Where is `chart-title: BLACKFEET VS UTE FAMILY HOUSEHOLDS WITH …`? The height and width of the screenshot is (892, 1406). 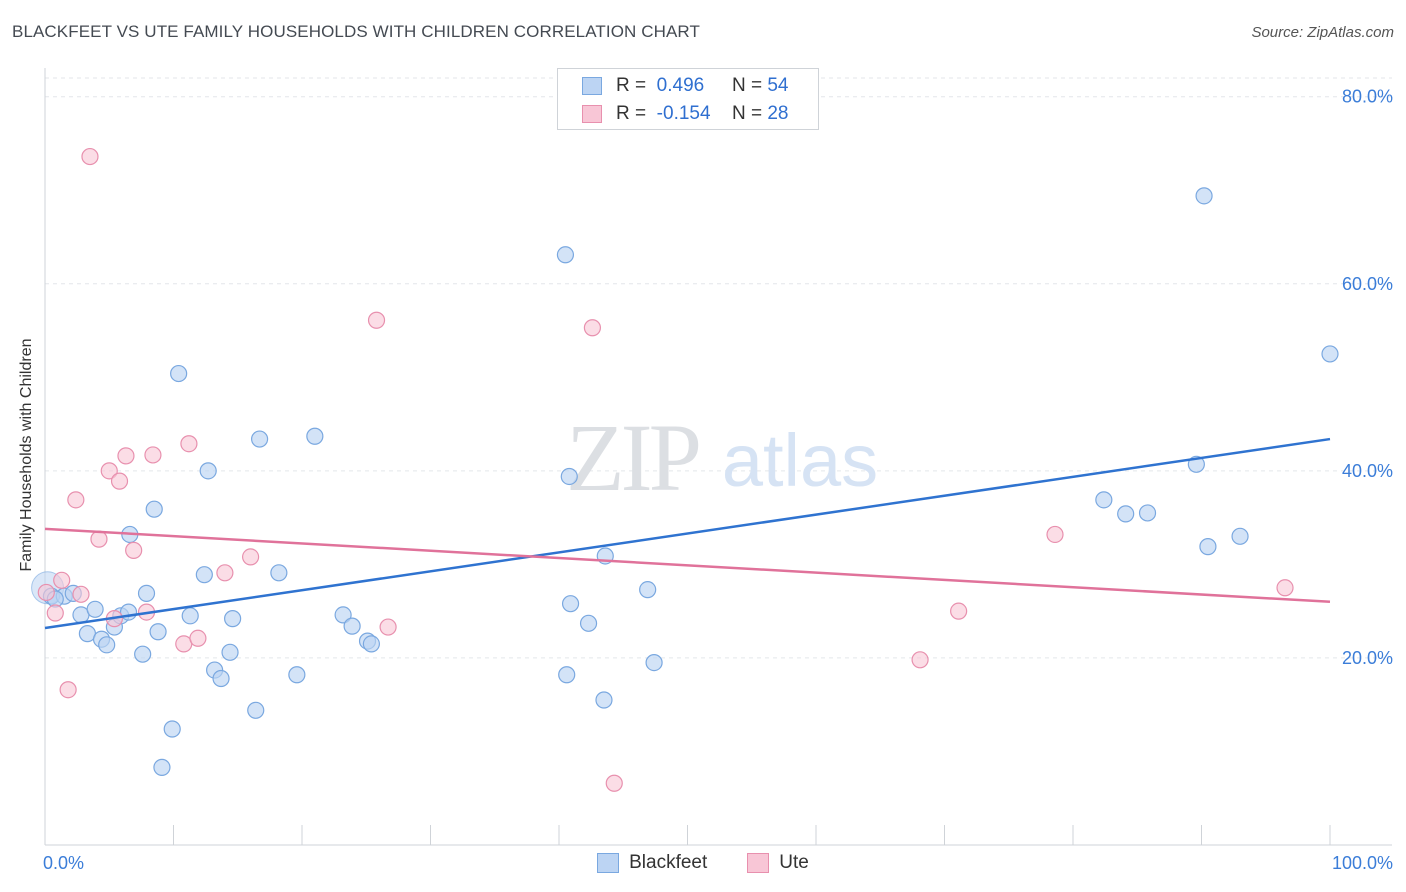 chart-title: BLACKFEET VS UTE FAMILY HOUSEHOLDS WITH … is located at coordinates (356, 31).